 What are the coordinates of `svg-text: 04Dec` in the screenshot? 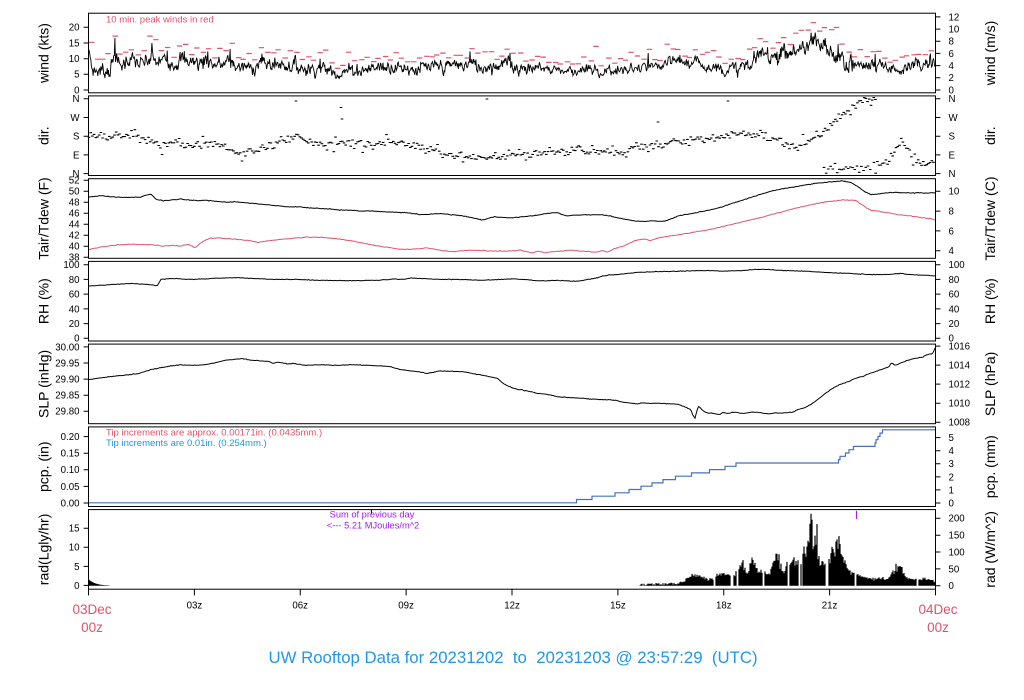 It's located at (937, 609).